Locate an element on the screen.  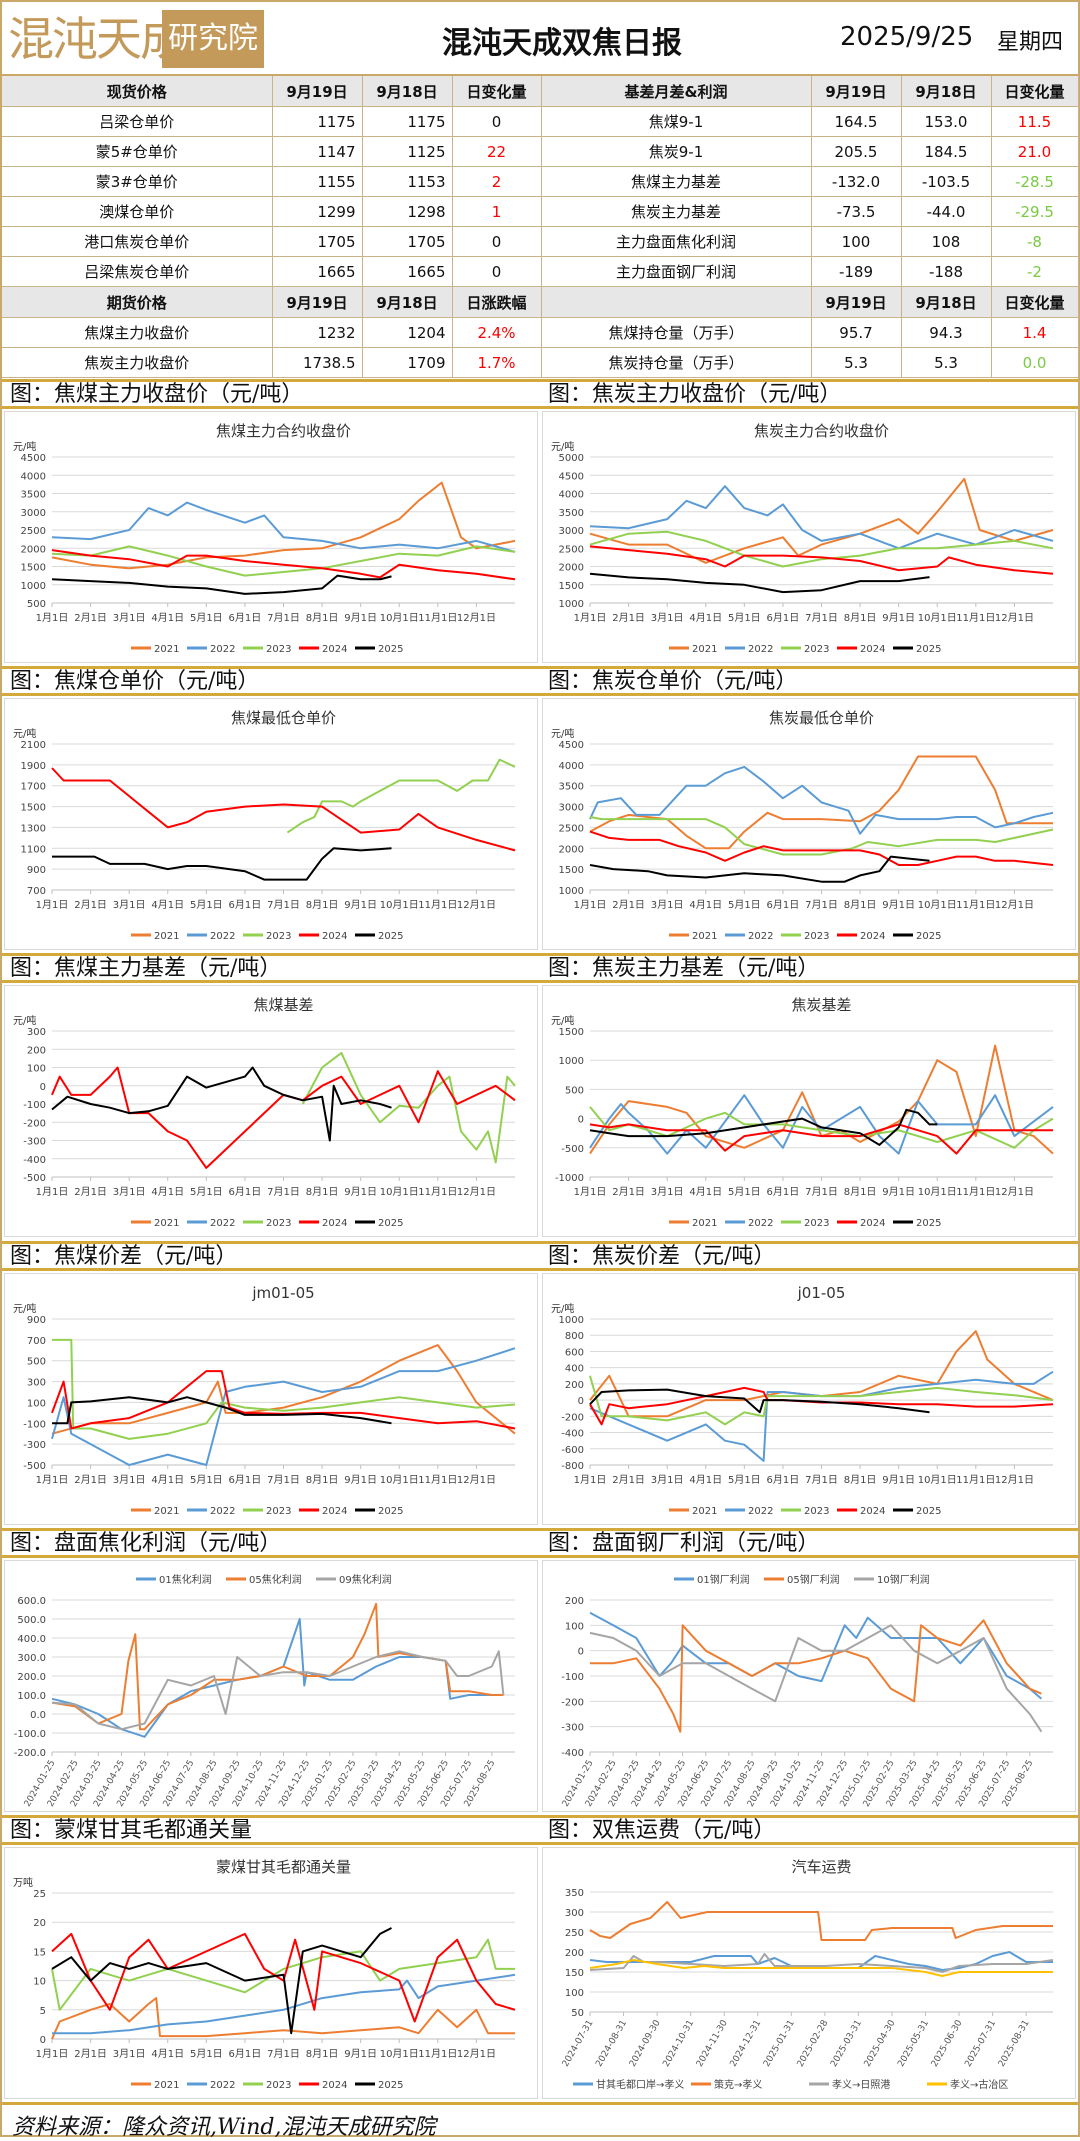
y-tick-label: 500.0 is located at coordinates (31, 1620).